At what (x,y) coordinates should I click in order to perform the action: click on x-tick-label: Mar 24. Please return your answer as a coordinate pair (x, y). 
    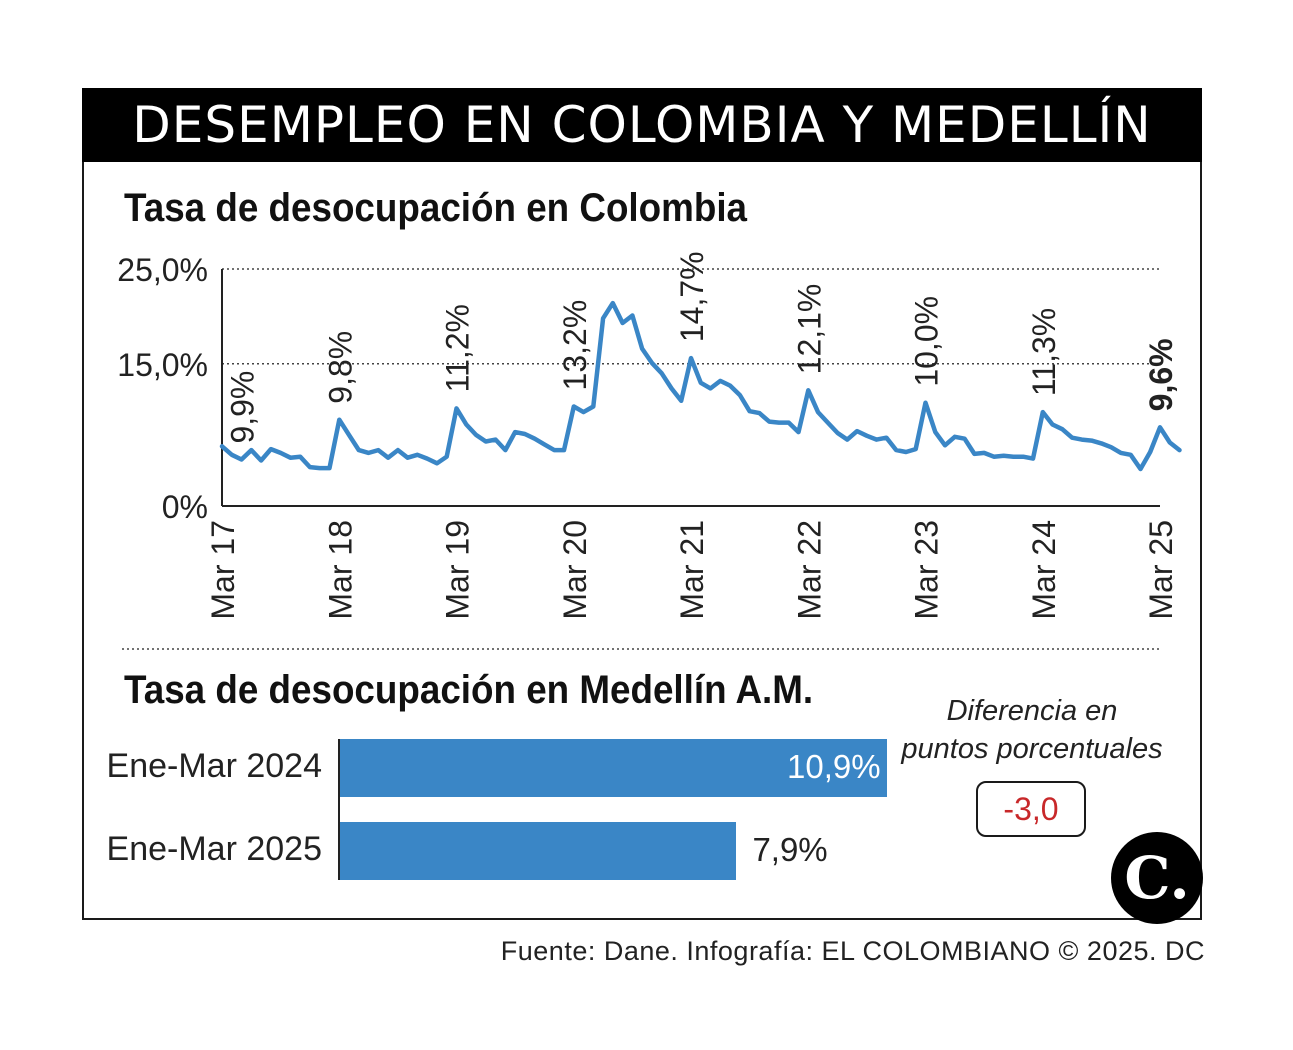
    Looking at the image, I should click on (1044, 570).